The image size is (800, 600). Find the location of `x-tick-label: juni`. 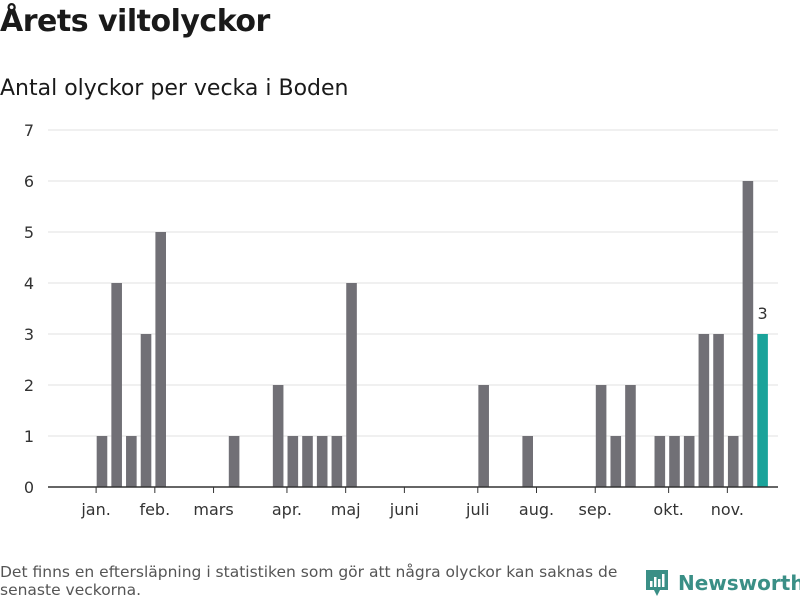

x-tick-label: juni is located at coordinates (404, 509).